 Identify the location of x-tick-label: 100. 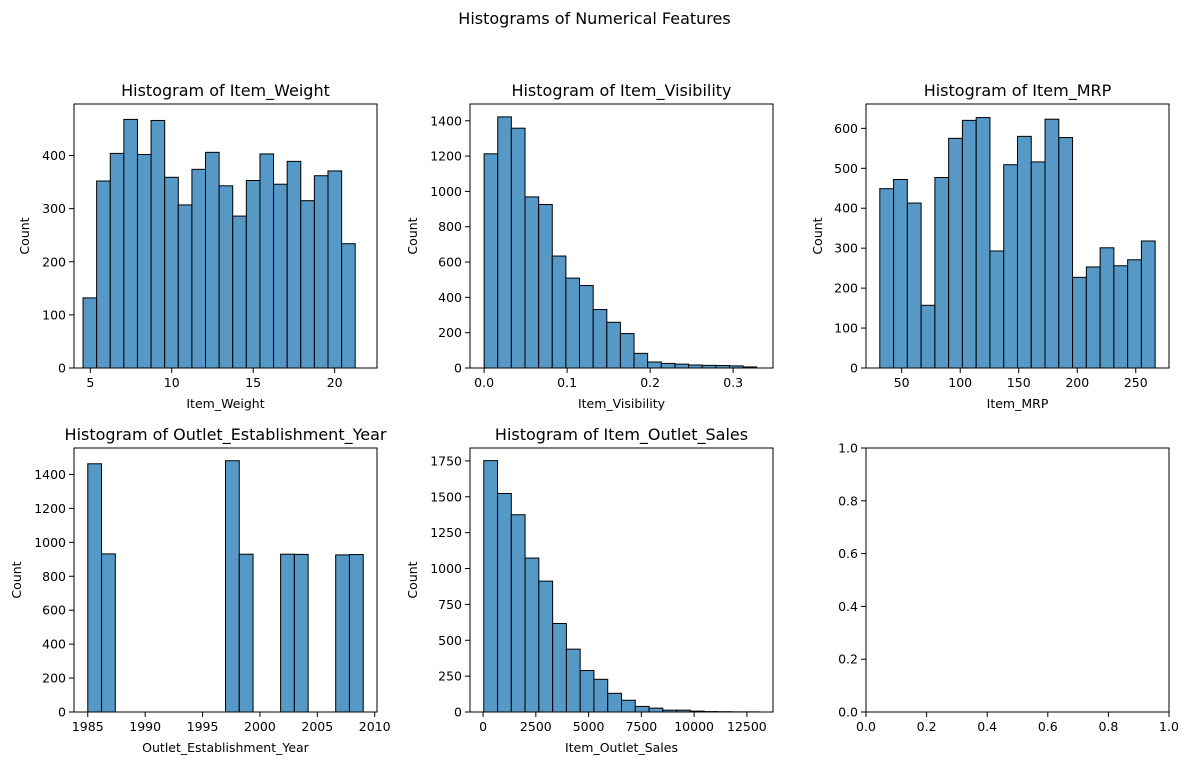
(960, 382).